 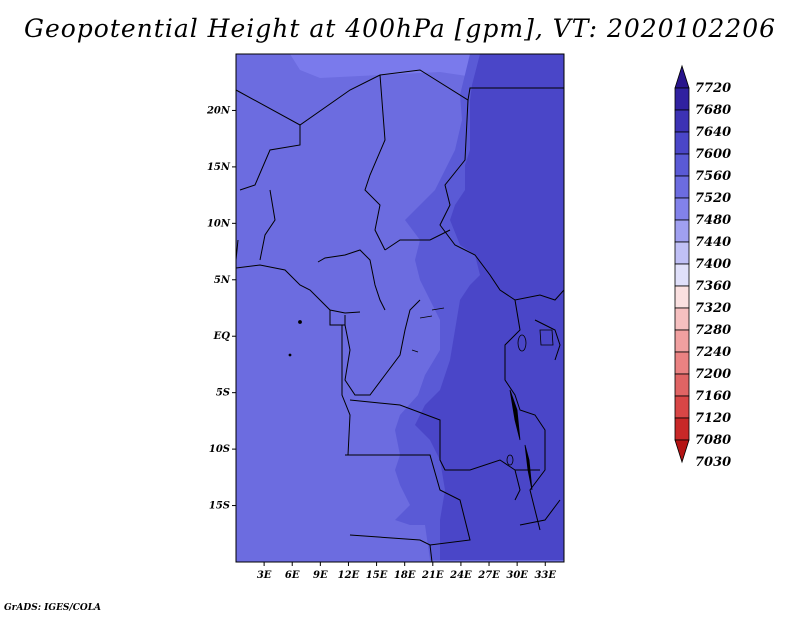 I want to click on lon-tick-label: 9E, so click(x=320, y=575).